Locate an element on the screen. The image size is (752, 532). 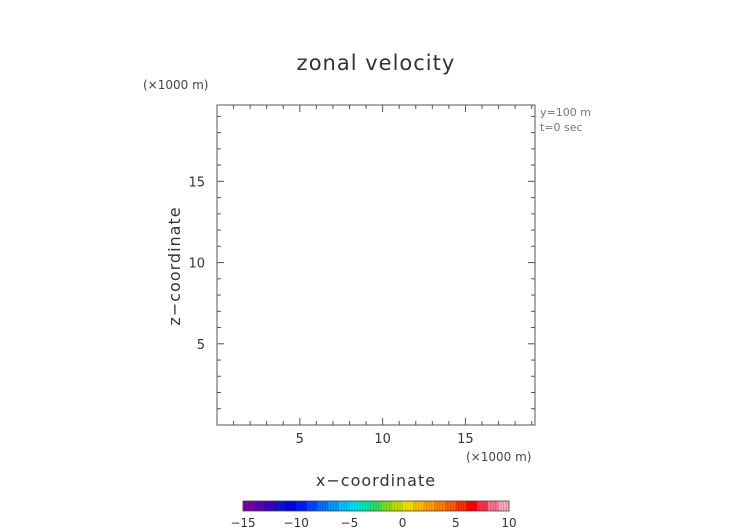
y-tick-labels: 5 10 15 is located at coordinates (196, 263).